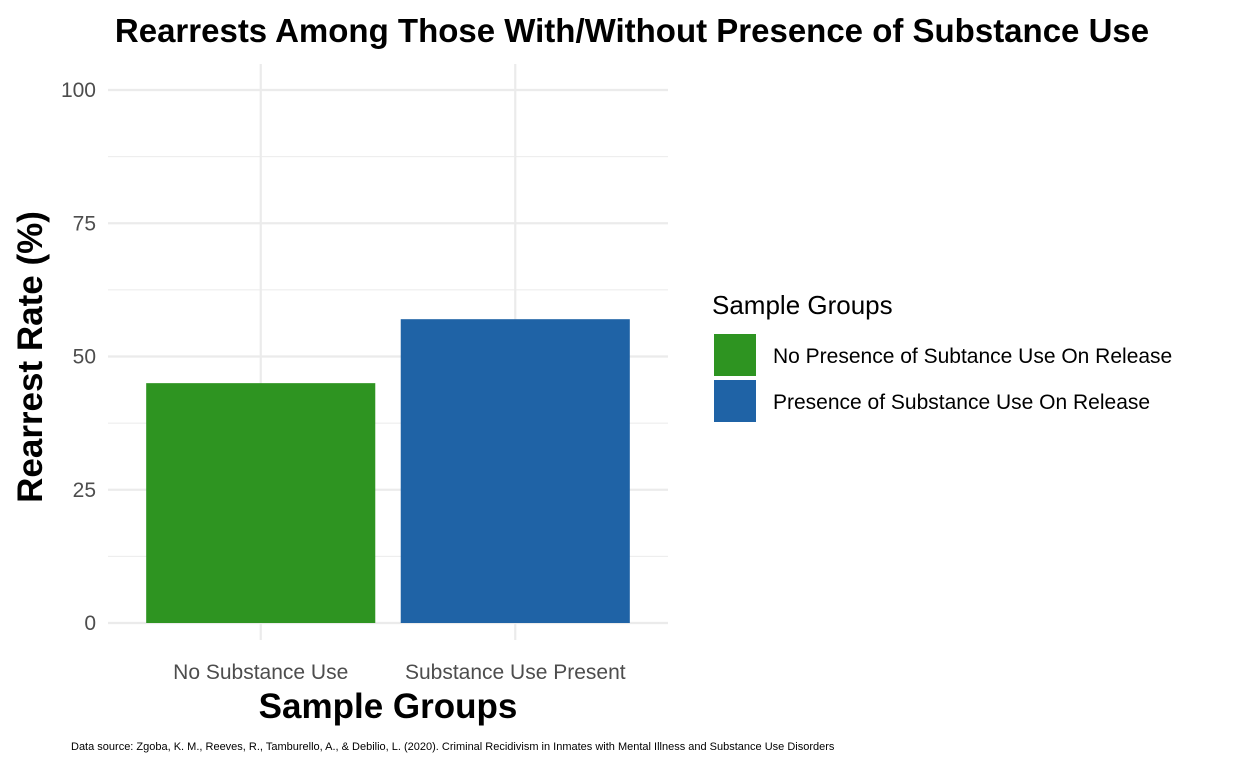  I want to click on x-axis-ticks: No Substance Use Substance Use Present, so click(399, 672).